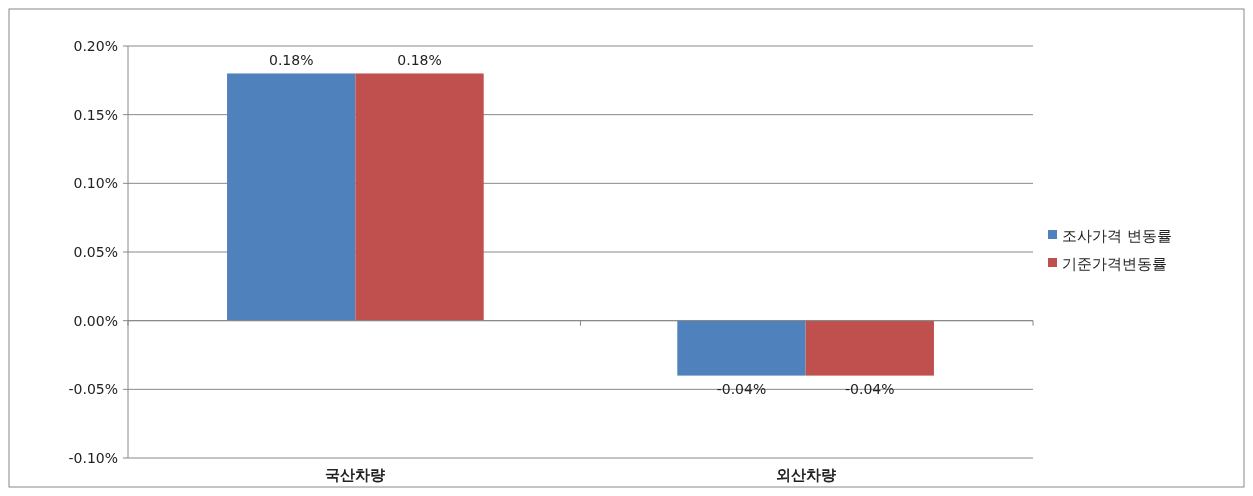  Describe the element at coordinates (1114, 264) in the screenshot. I see `legend-label: 기준가격변동률` at that location.